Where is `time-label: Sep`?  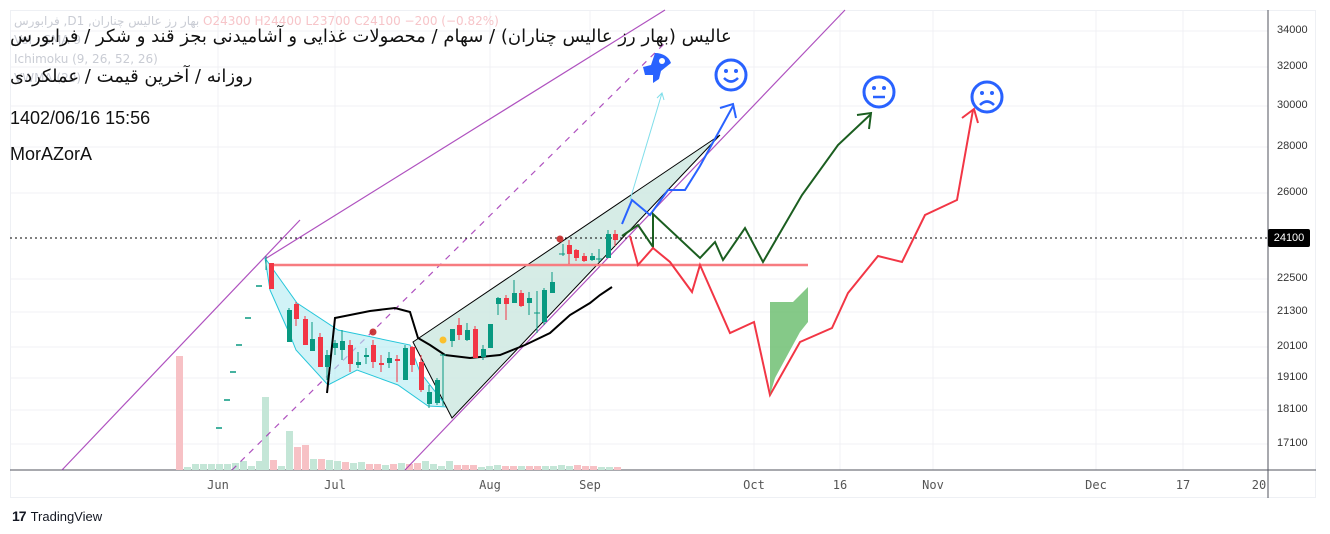
time-label: Sep is located at coordinates (590, 485).